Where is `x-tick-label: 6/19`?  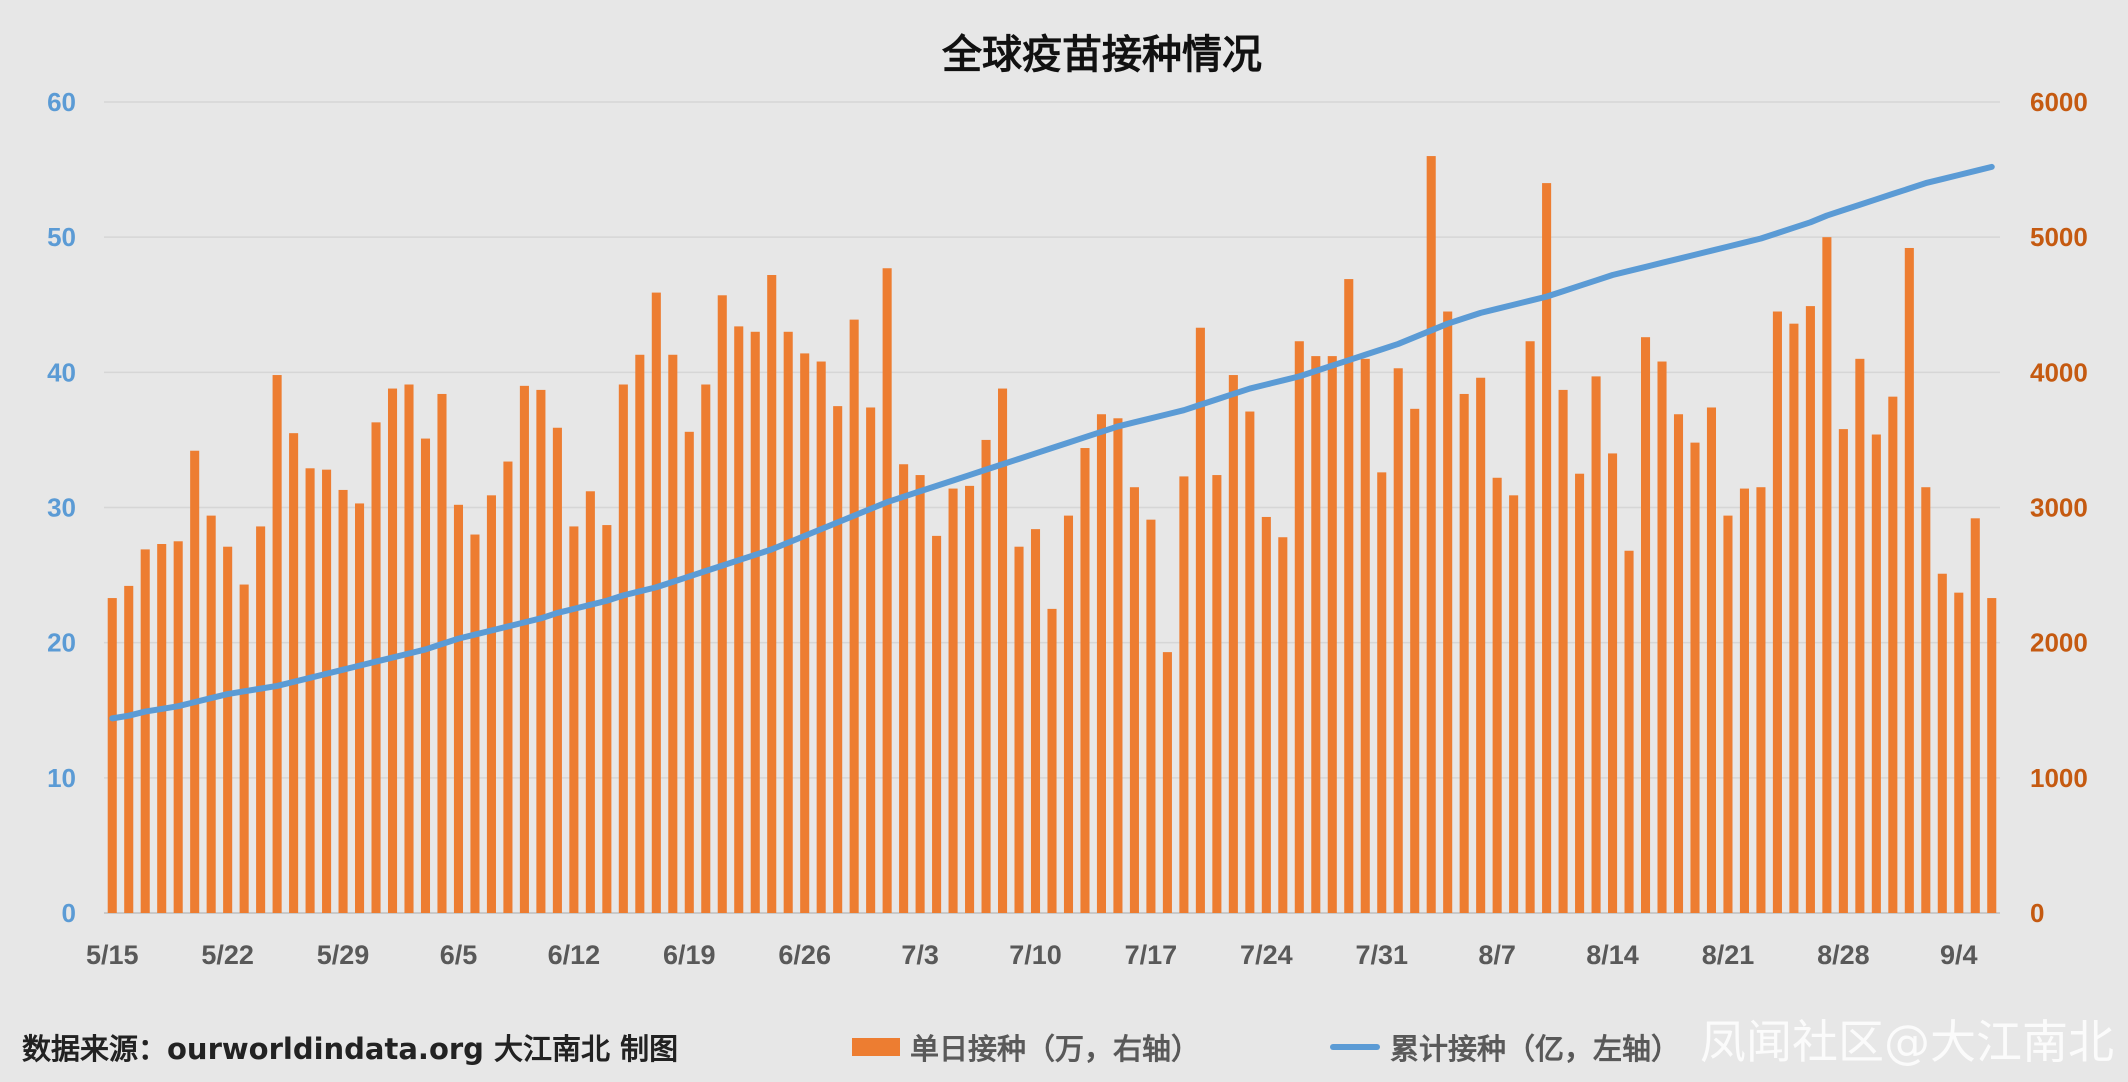
x-tick-label: 6/19 is located at coordinates (689, 955).